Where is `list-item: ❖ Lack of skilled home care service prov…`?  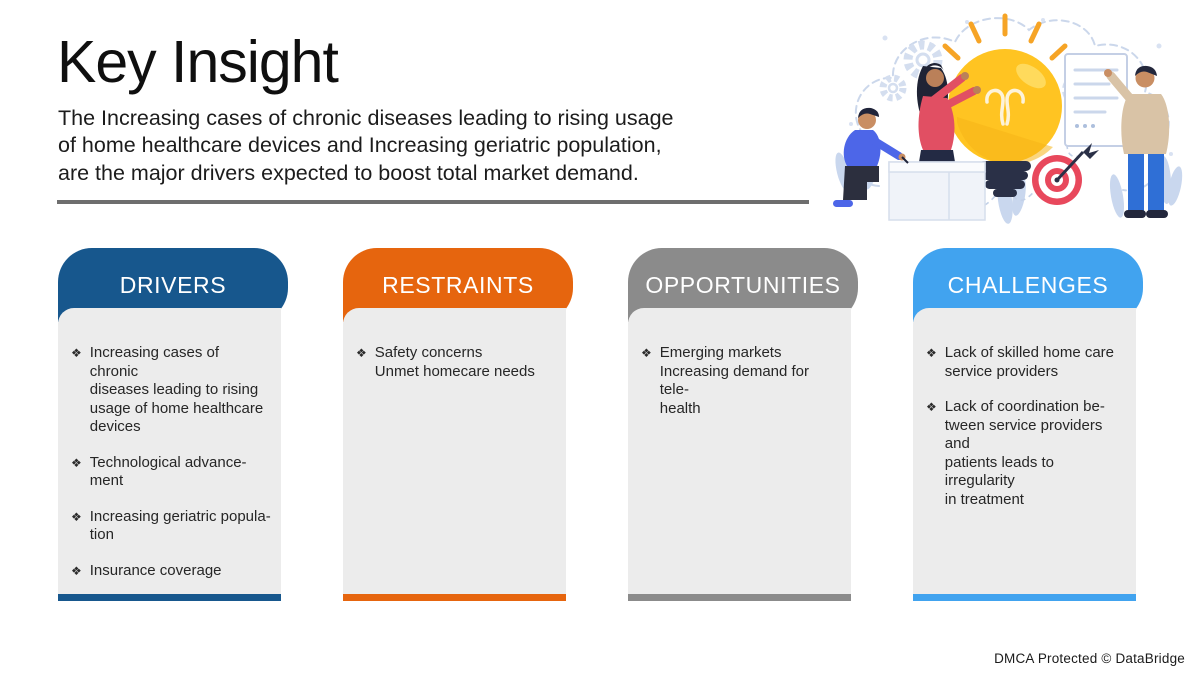 list-item: ❖ Lack of skilled home care service prov… is located at coordinates (1026, 362).